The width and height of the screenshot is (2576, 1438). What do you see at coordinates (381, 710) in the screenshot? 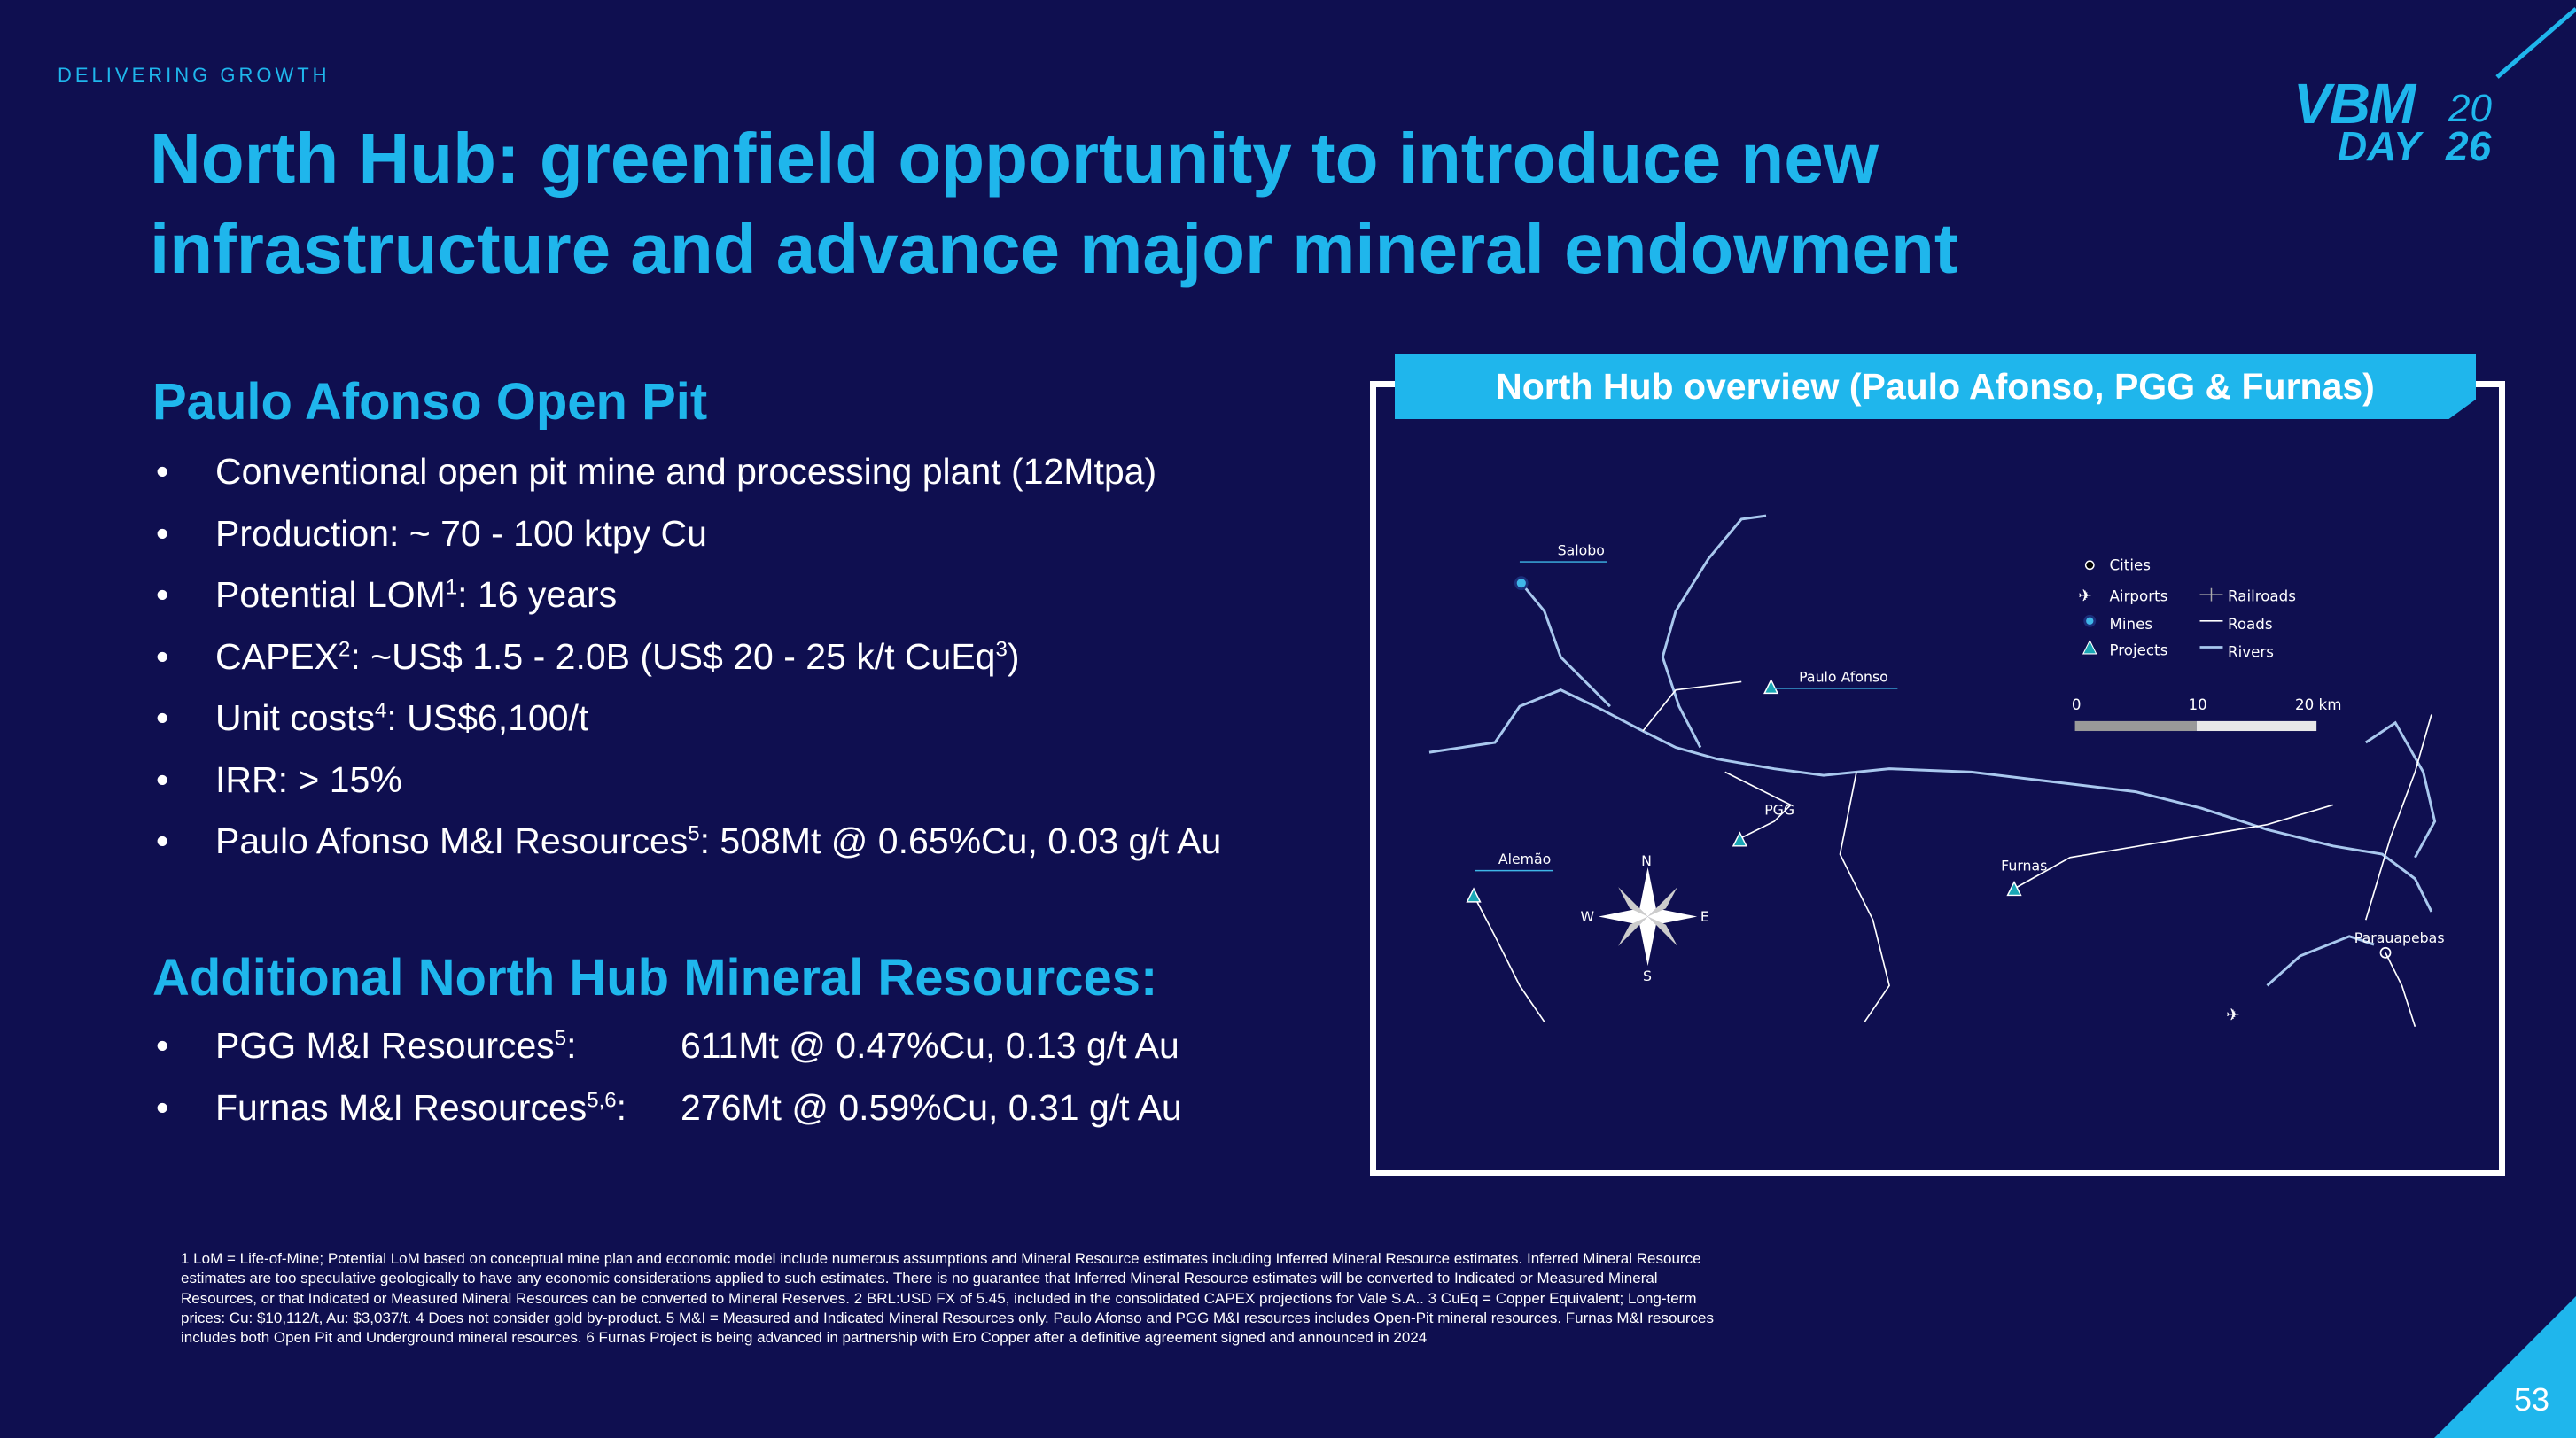
I see `footnote-ref: 4` at bounding box center [381, 710].